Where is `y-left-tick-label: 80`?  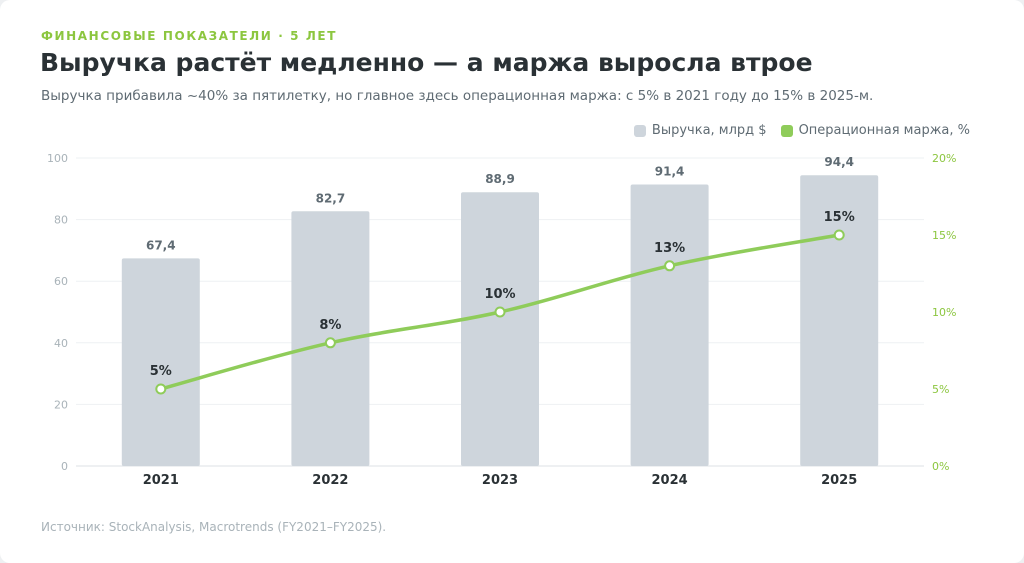 y-left-tick-label: 80 is located at coordinates (61, 220).